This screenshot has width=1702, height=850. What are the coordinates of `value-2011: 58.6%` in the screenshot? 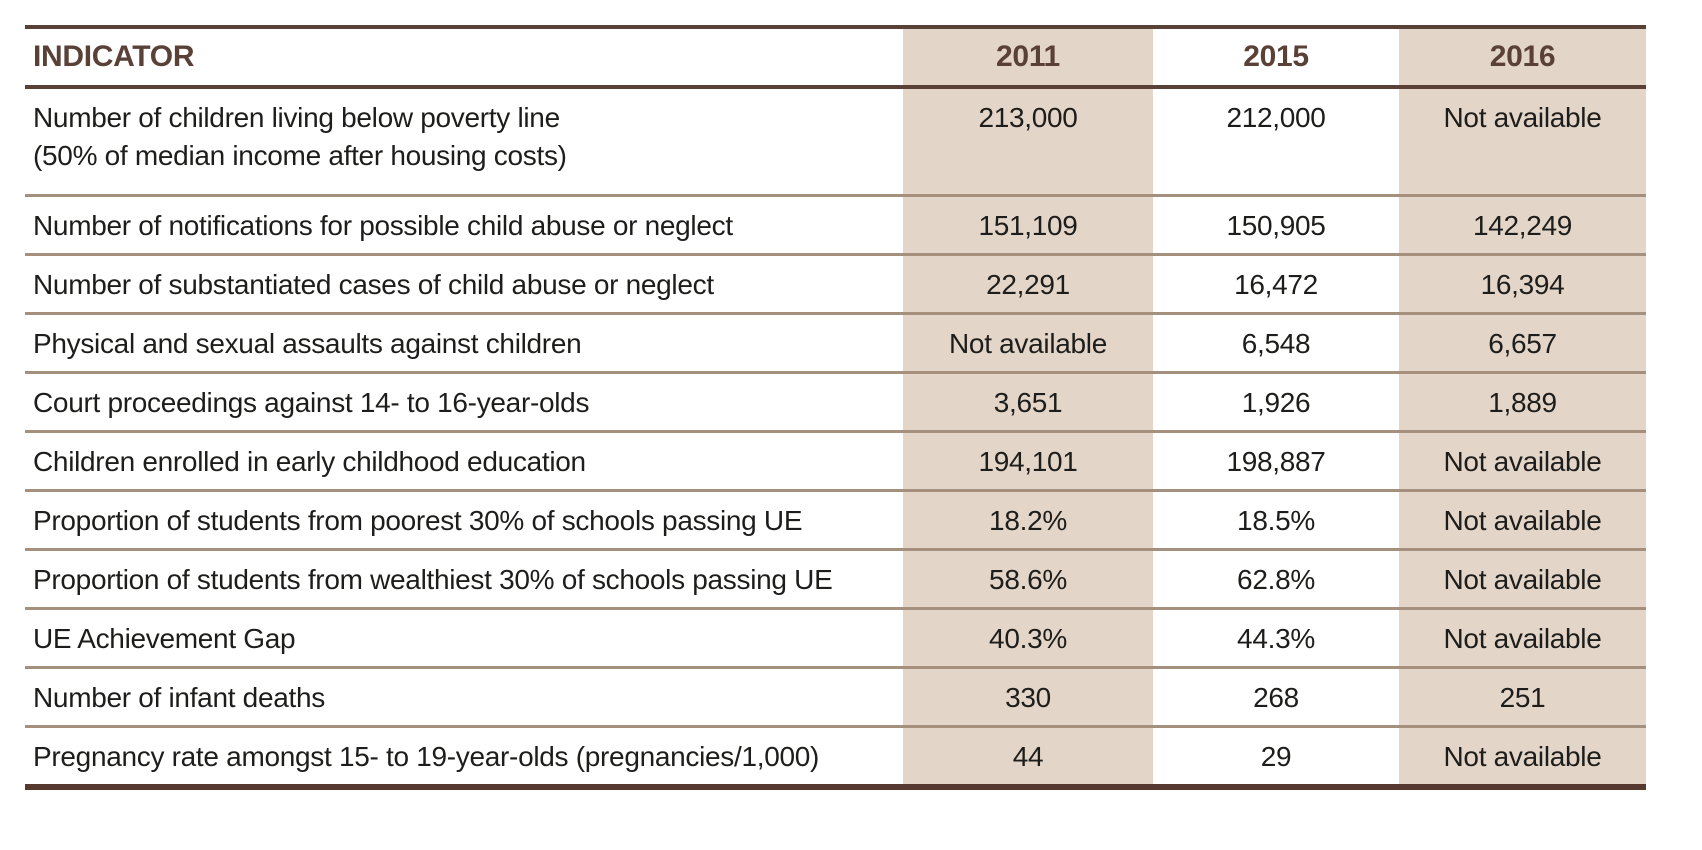 It's located at (1028, 579).